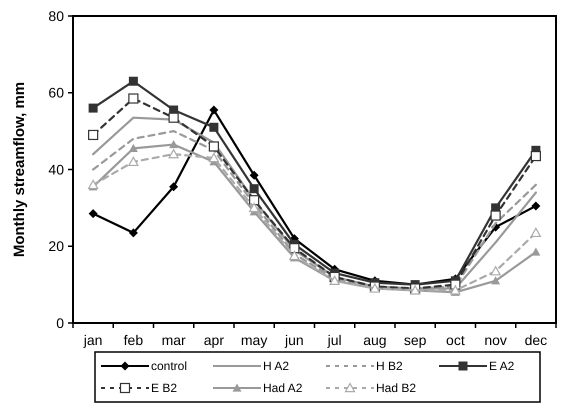 The image size is (563, 418). I want to click on x-tick-label: jun, so click(294, 340).